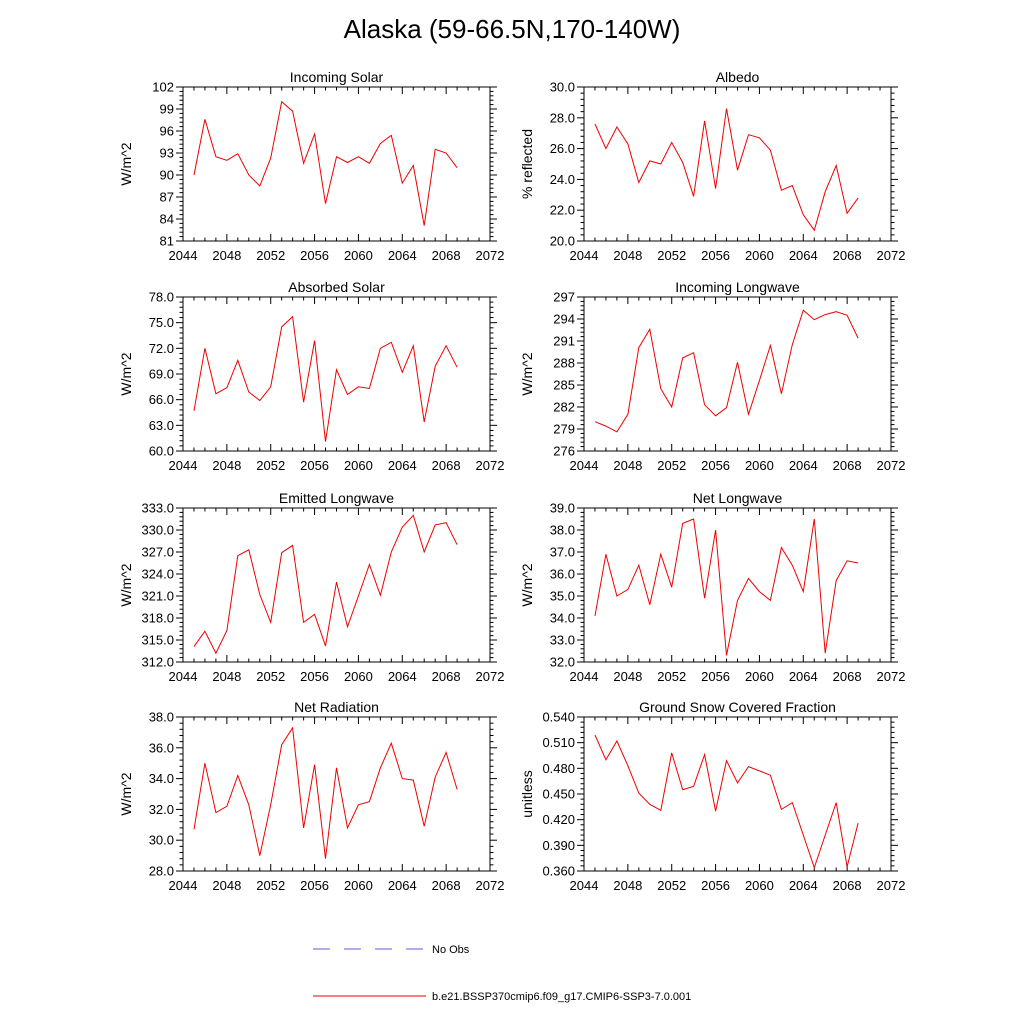 The height and width of the screenshot is (1024, 1024). I want to click on y-tick-label: 24.0, so click(562, 179).